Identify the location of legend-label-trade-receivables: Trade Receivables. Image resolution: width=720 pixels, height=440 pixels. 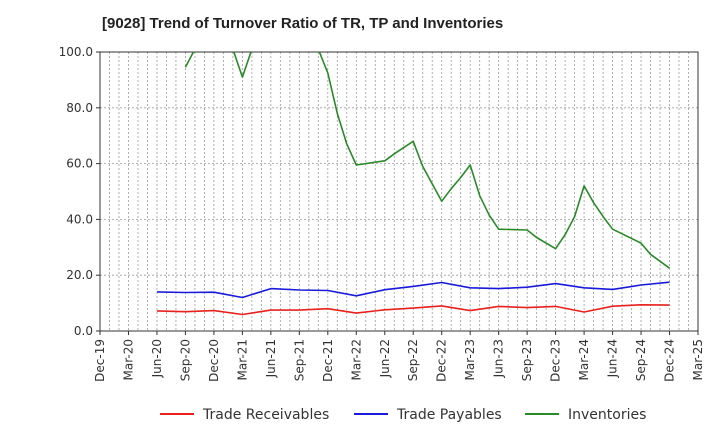
(265, 415).